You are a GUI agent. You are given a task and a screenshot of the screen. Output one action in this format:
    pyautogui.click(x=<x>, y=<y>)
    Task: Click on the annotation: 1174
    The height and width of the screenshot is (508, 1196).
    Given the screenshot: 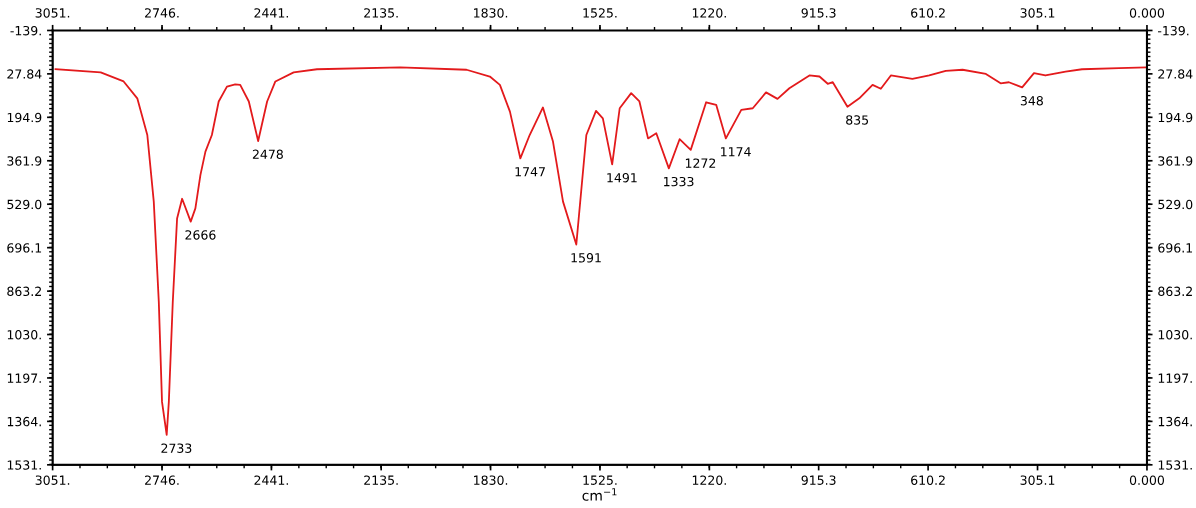 What is the action you would take?
    pyautogui.click(x=736, y=152)
    